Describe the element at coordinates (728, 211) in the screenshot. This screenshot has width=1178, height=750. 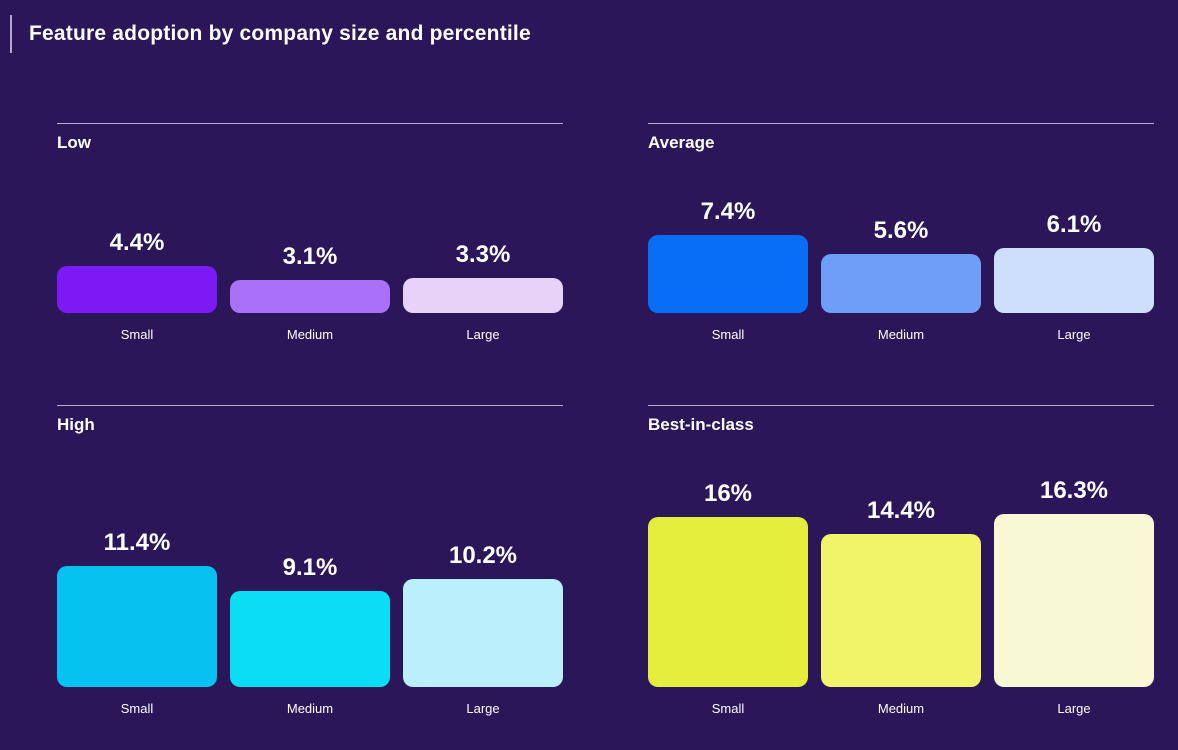
I see `value-label: 7.4%` at that location.